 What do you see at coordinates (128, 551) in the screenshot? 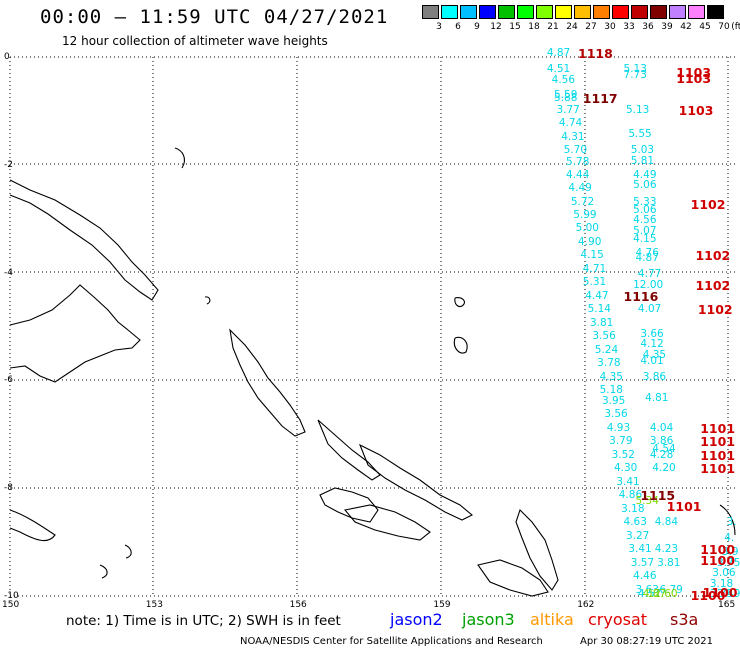
I see `small-island-h` at bounding box center [128, 551].